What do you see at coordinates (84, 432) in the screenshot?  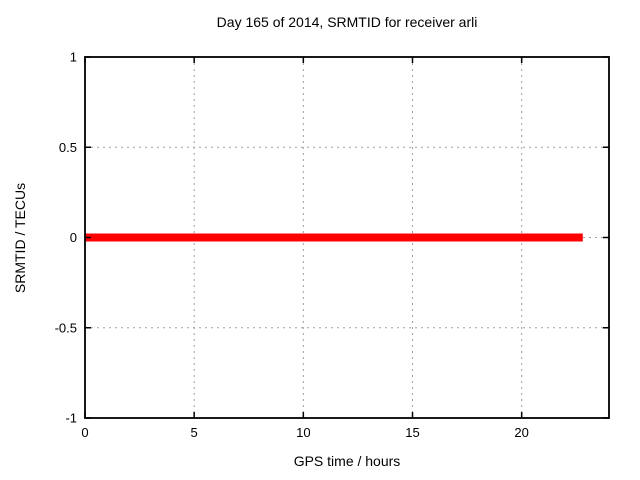 I see `x-tick-label: 0` at bounding box center [84, 432].